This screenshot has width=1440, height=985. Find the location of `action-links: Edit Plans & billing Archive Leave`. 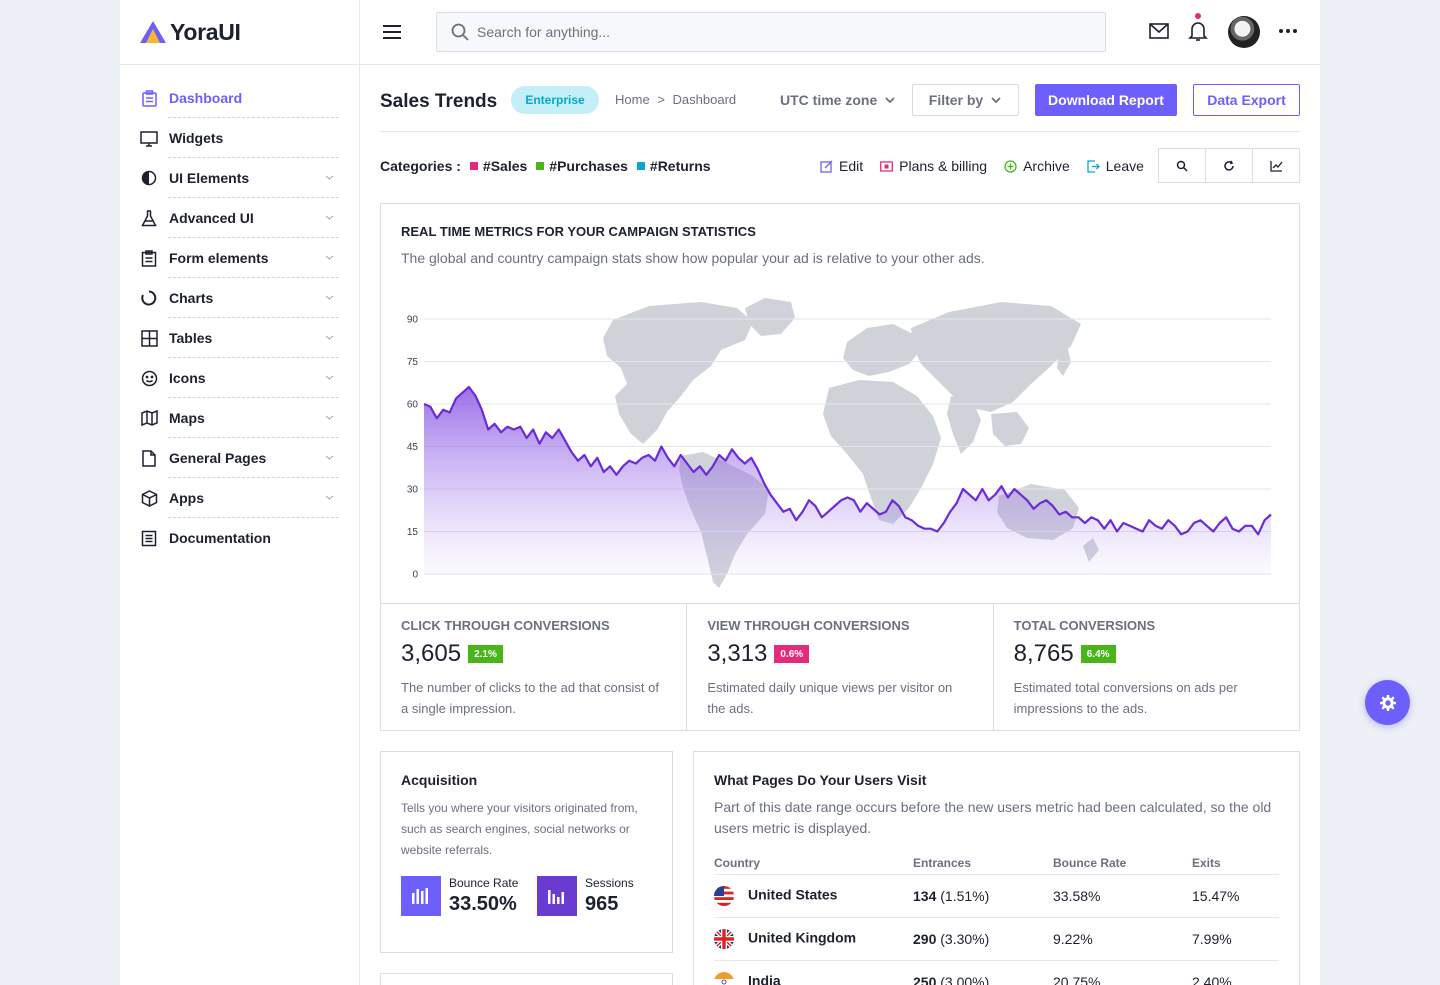

action-links: Edit Plans & billing Archive Leave is located at coordinates (990, 166).